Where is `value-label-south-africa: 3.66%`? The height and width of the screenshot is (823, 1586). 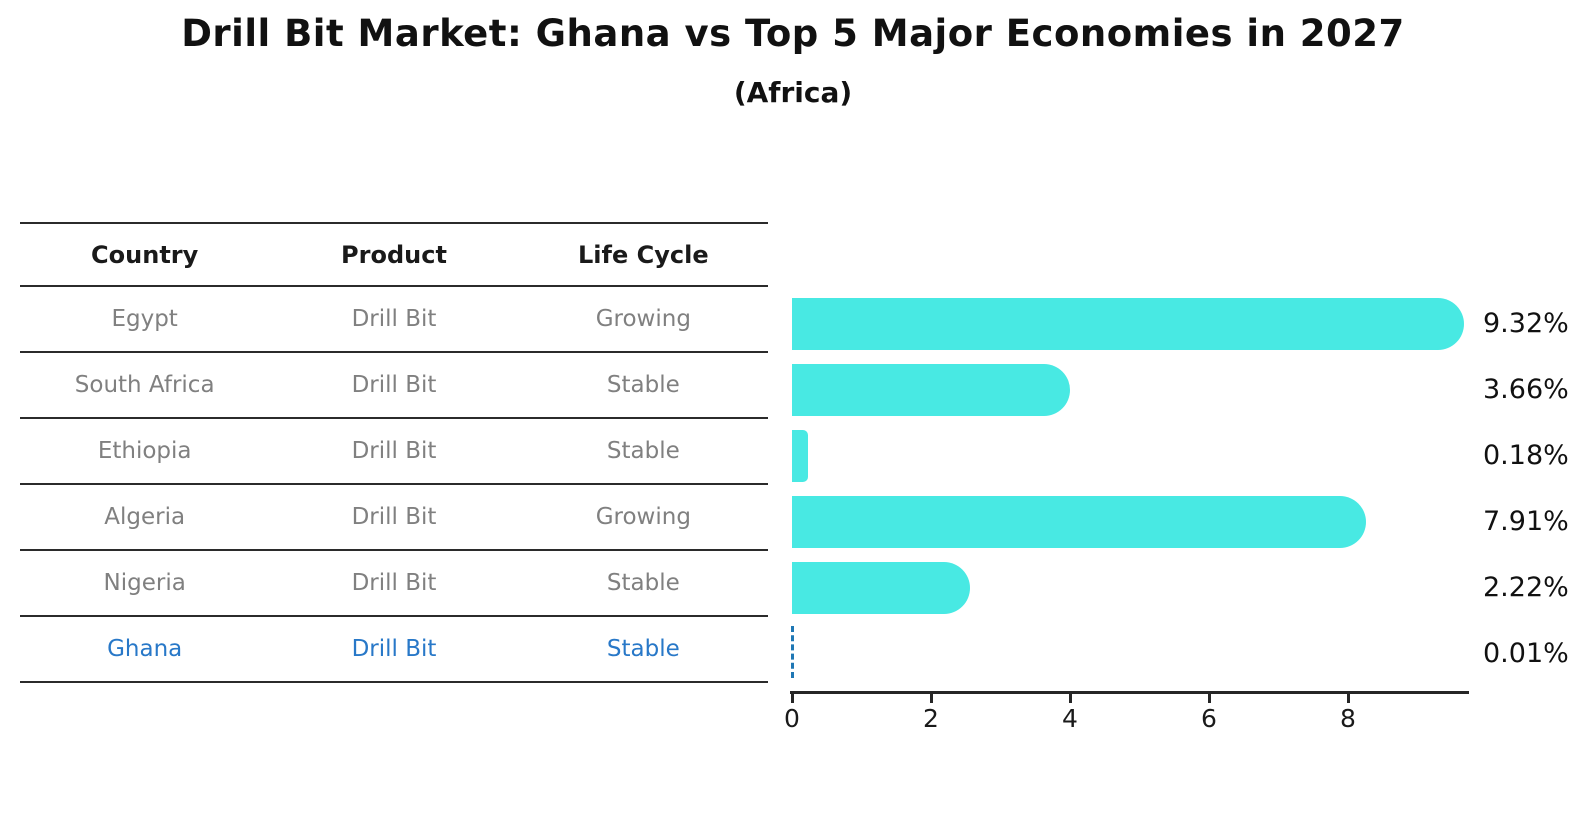 value-label-south-africa: 3.66% is located at coordinates (1526, 389).